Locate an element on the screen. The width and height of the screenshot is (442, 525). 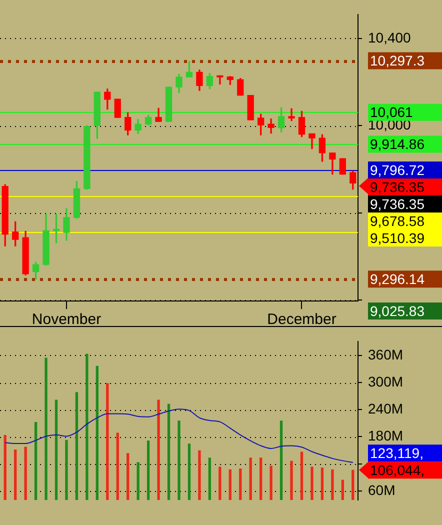
y-tick-label: 240M is located at coordinates (386, 408).